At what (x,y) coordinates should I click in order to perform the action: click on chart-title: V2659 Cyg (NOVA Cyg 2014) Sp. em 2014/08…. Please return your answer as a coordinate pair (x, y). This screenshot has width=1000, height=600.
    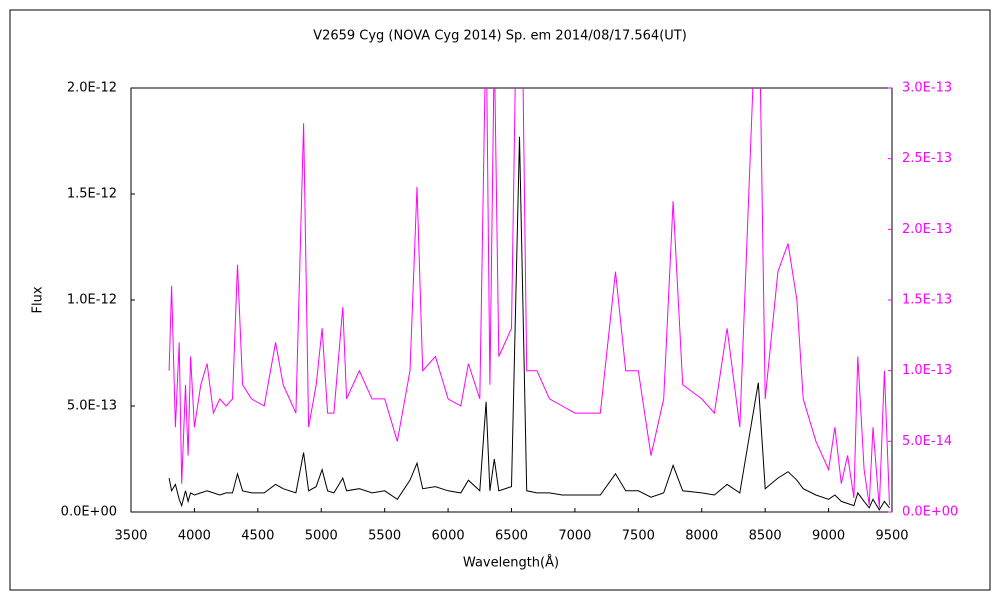
    Looking at the image, I should click on (500, 36).